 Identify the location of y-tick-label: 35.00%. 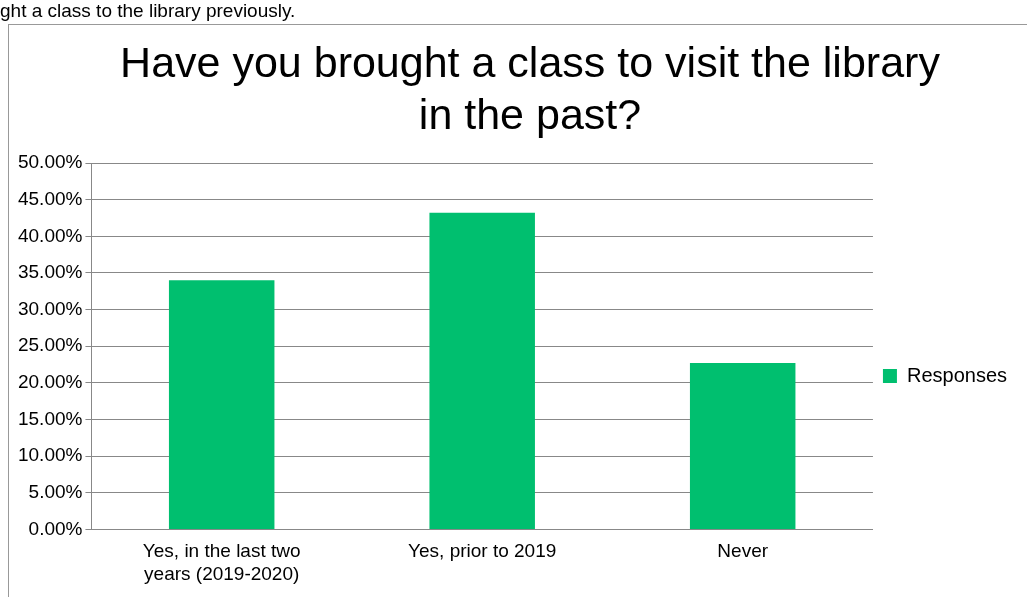
(50, 272).